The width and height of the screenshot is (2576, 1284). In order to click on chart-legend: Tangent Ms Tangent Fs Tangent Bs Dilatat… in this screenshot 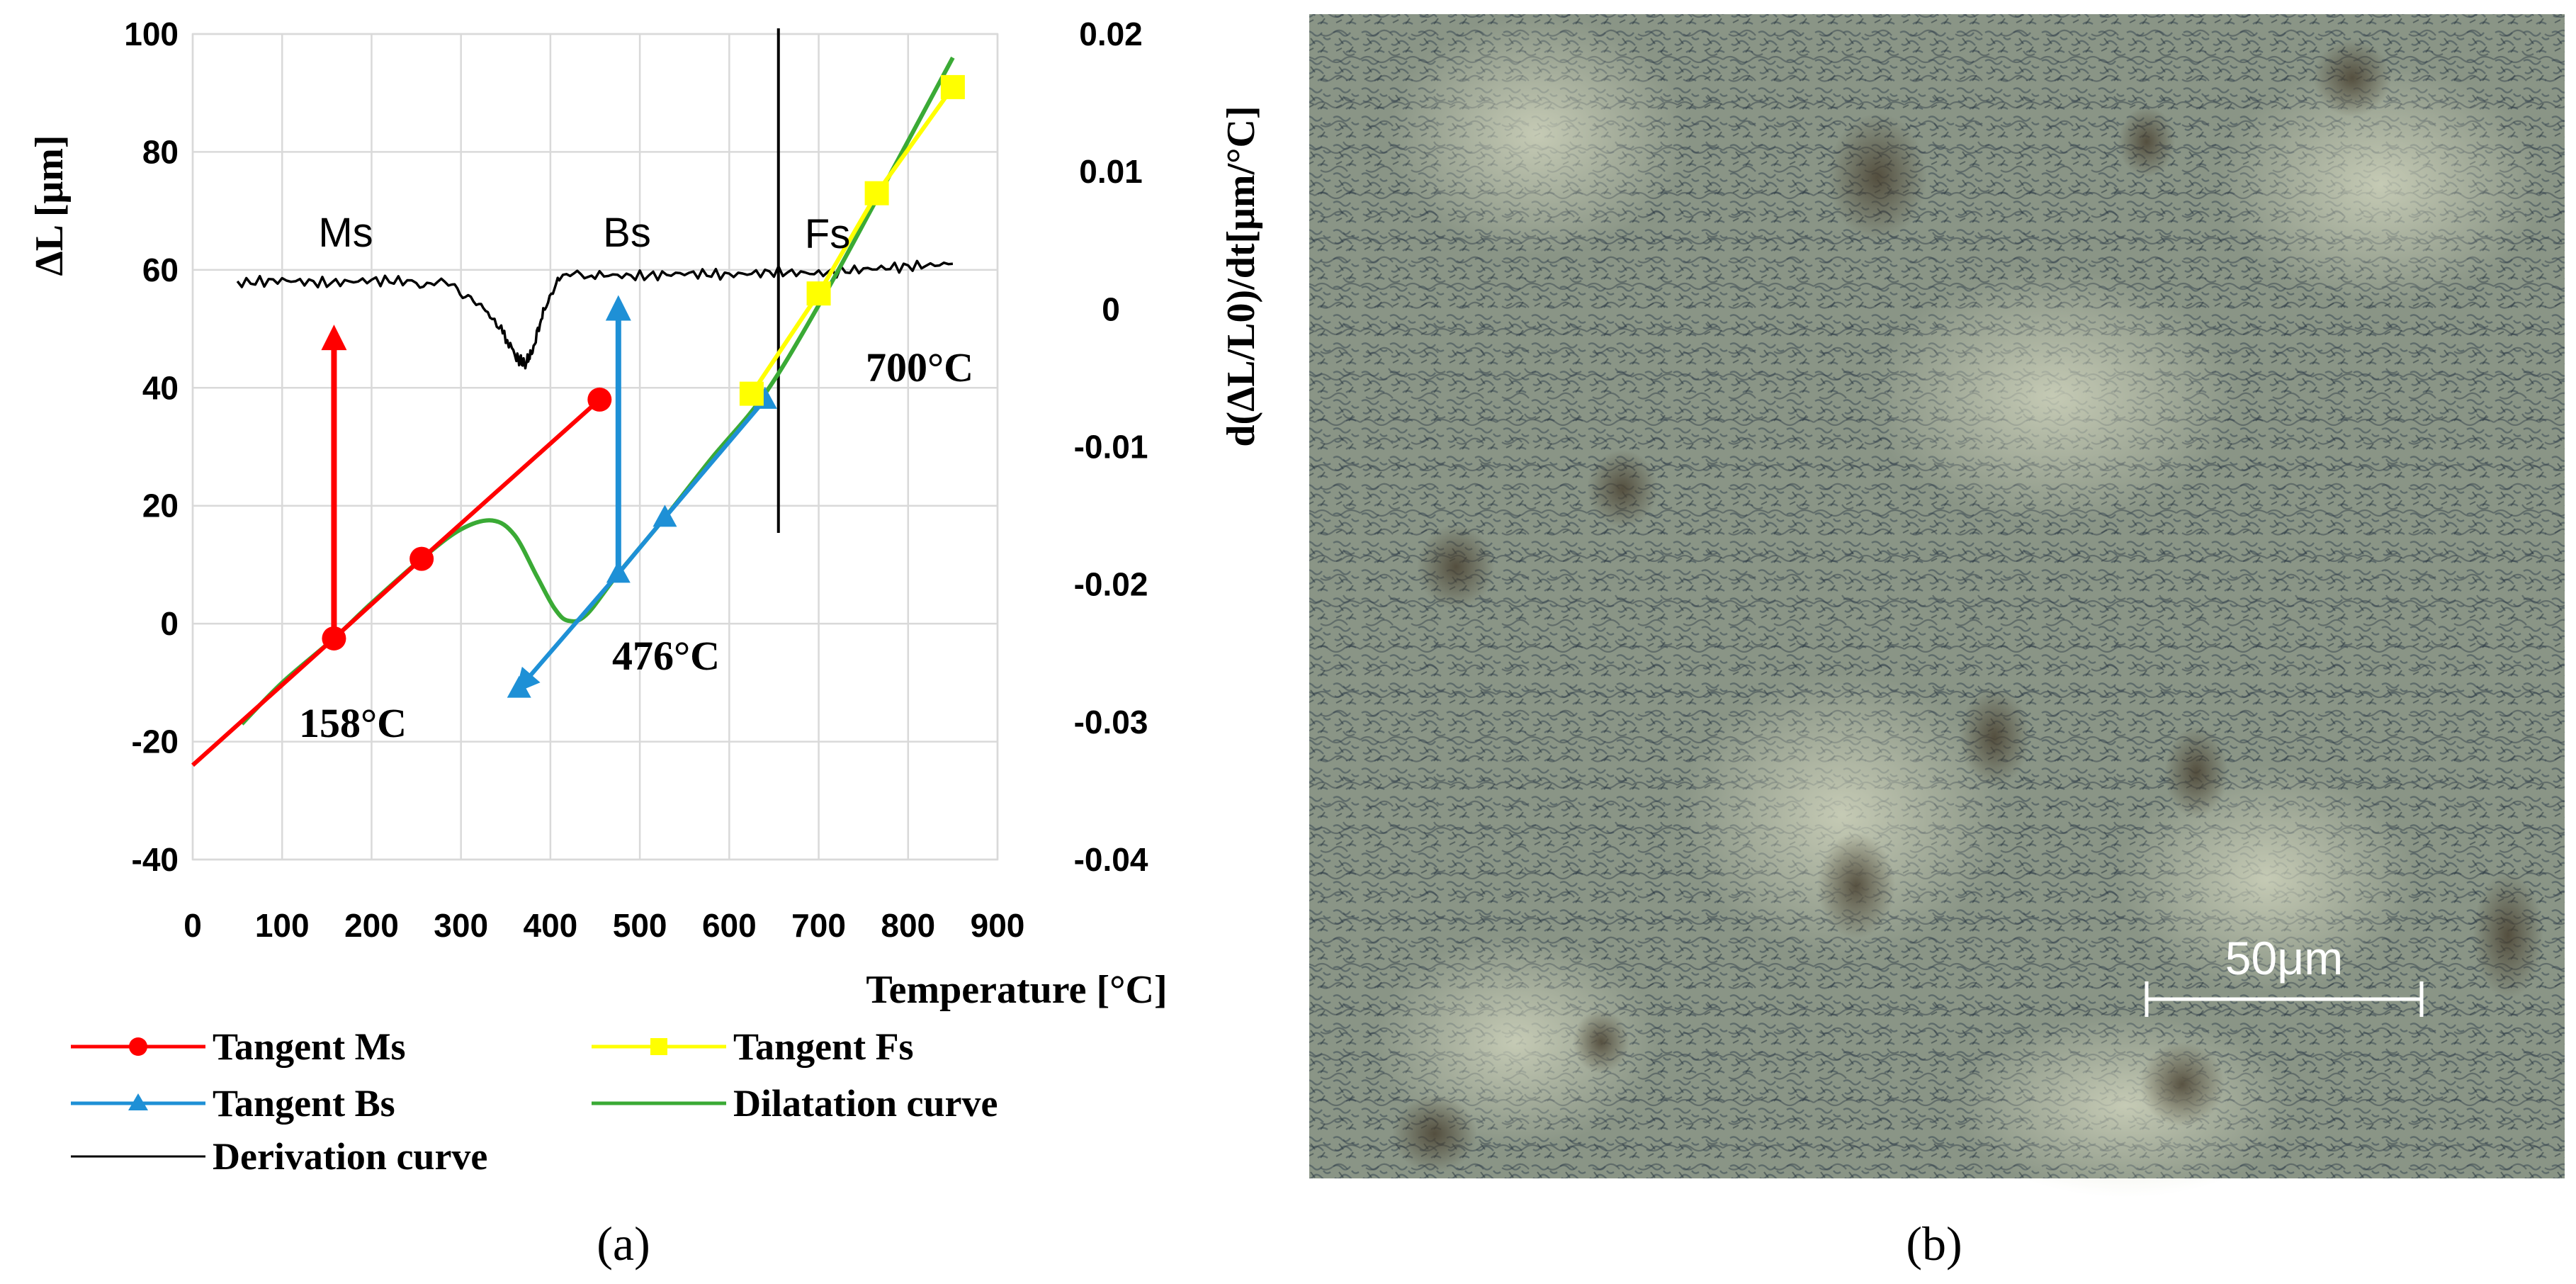, I will do `click(534, 1101)`.